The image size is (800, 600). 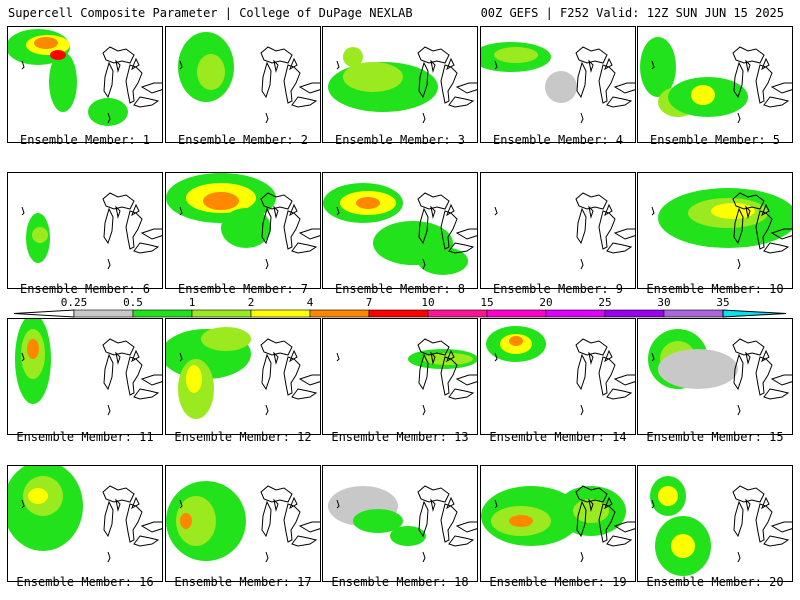 I want to click on panel-caption: Ensemble Member: 6, so click(x=85, y=289).